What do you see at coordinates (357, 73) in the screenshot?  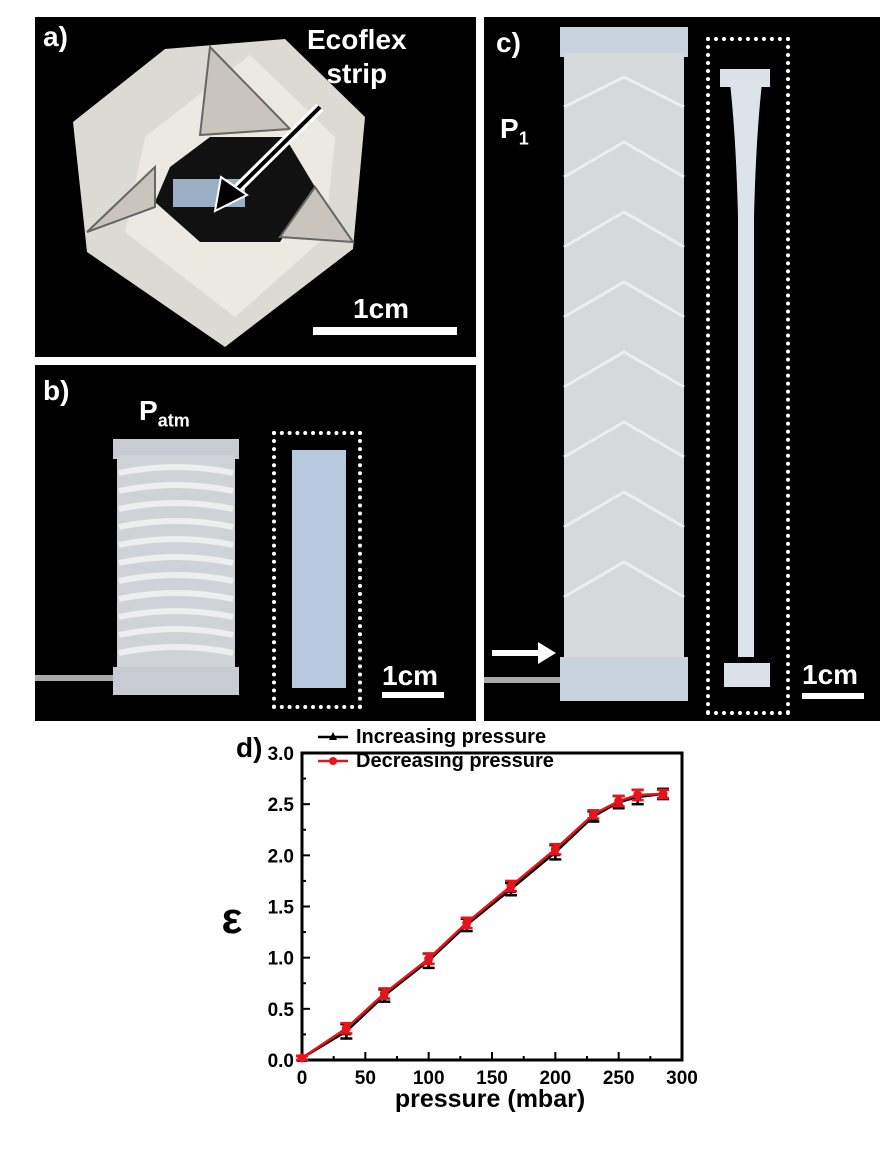 I see `annotation-line2: strip` at bounding box center [357, 73].